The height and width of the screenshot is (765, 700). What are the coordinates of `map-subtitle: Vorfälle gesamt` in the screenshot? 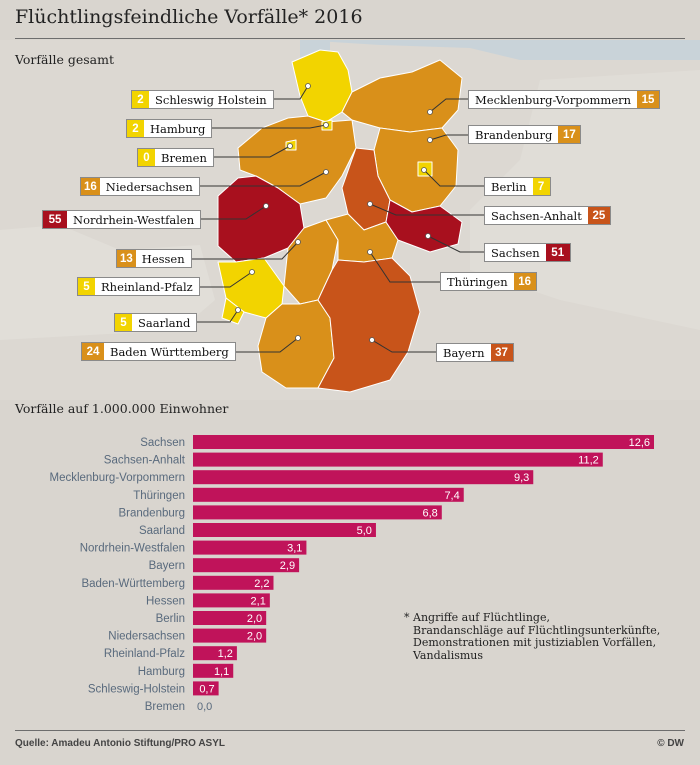 It's located at (64, 59).